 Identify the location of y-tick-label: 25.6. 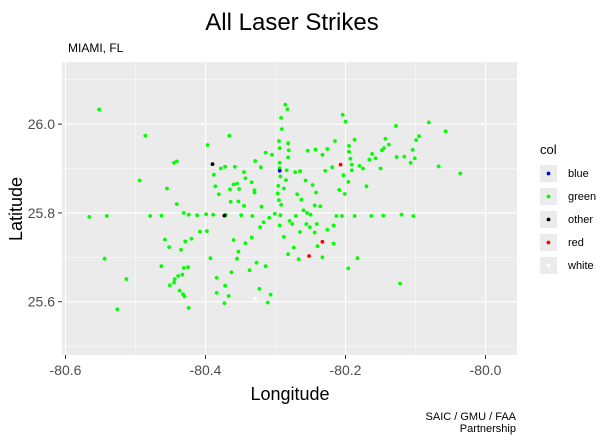
(41, 302).